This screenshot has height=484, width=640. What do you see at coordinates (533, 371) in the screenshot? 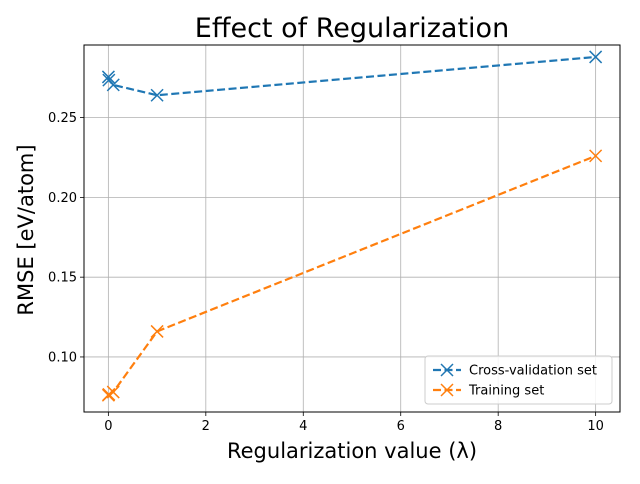
I see `legend-label: Cross-validation set` at bounding box center [533, 371].